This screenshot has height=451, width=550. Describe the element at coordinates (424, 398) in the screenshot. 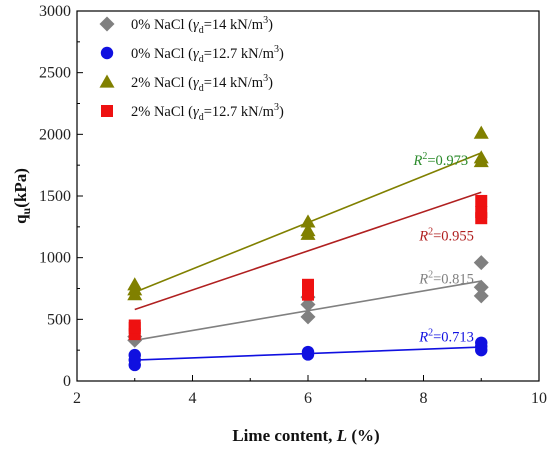

I see `x-tick-label: 8` at that location.